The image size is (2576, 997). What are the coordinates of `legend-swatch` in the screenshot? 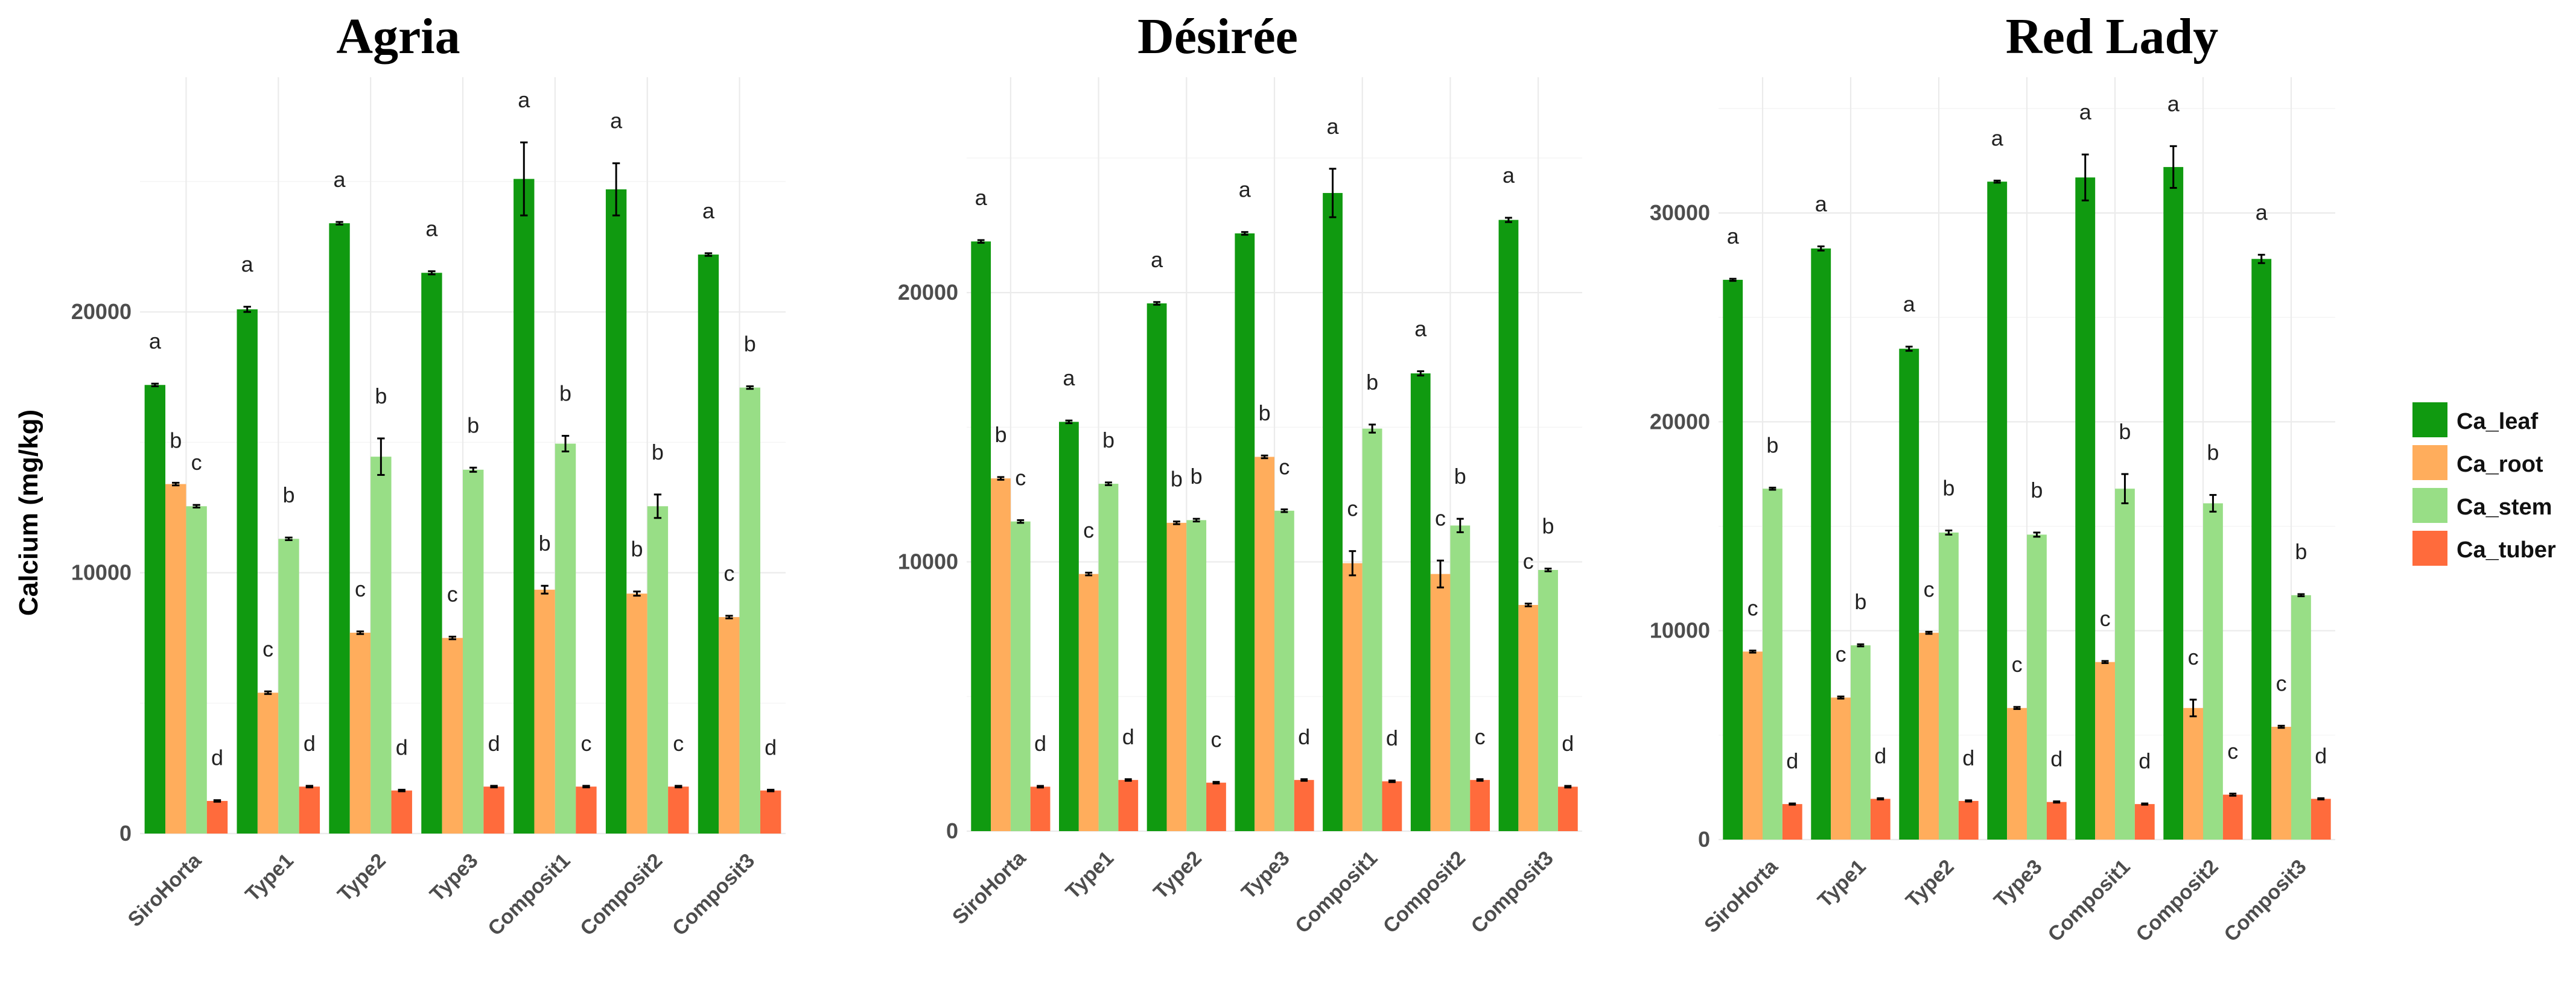 It's located at (2429, 462).